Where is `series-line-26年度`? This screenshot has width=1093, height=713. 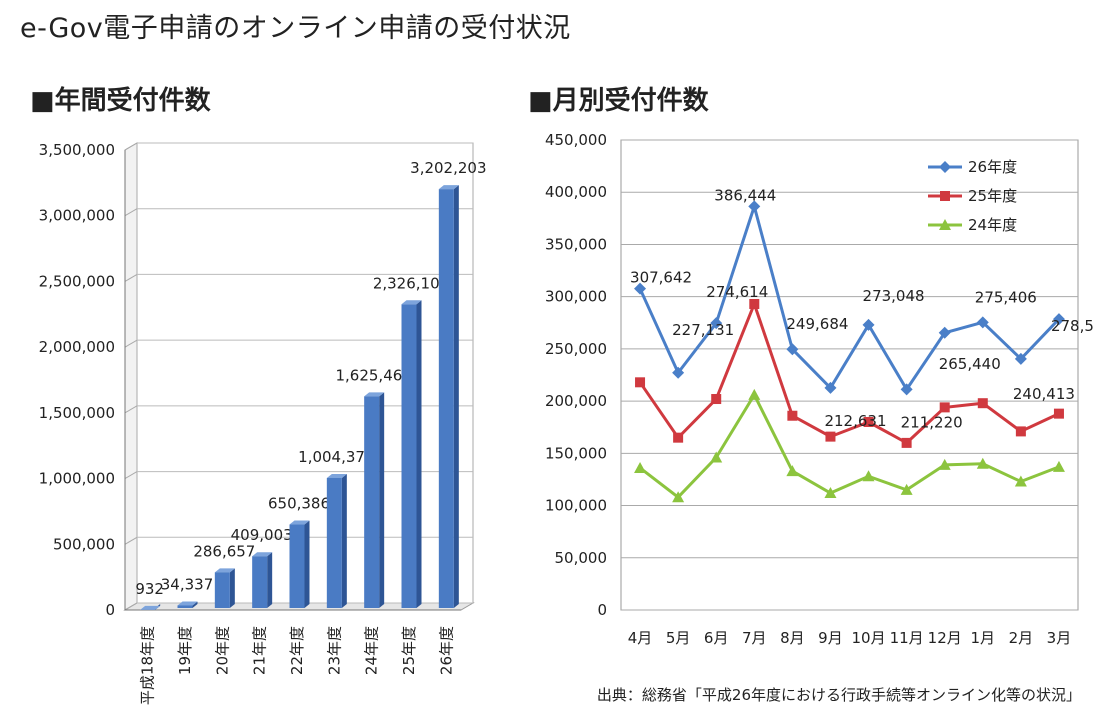 series-line-26年度 is located at coordinates (849, 297).